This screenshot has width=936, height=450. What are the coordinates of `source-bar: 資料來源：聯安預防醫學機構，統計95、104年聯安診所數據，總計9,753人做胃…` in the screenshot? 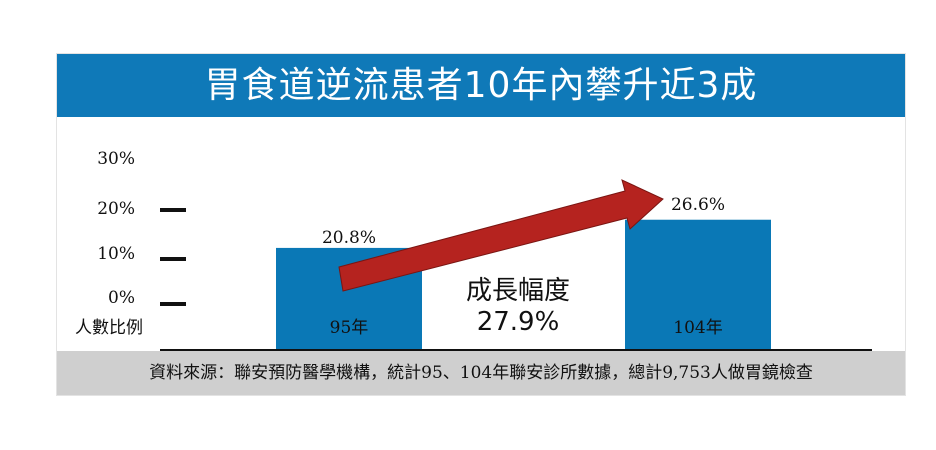 It's located at (481, 373).